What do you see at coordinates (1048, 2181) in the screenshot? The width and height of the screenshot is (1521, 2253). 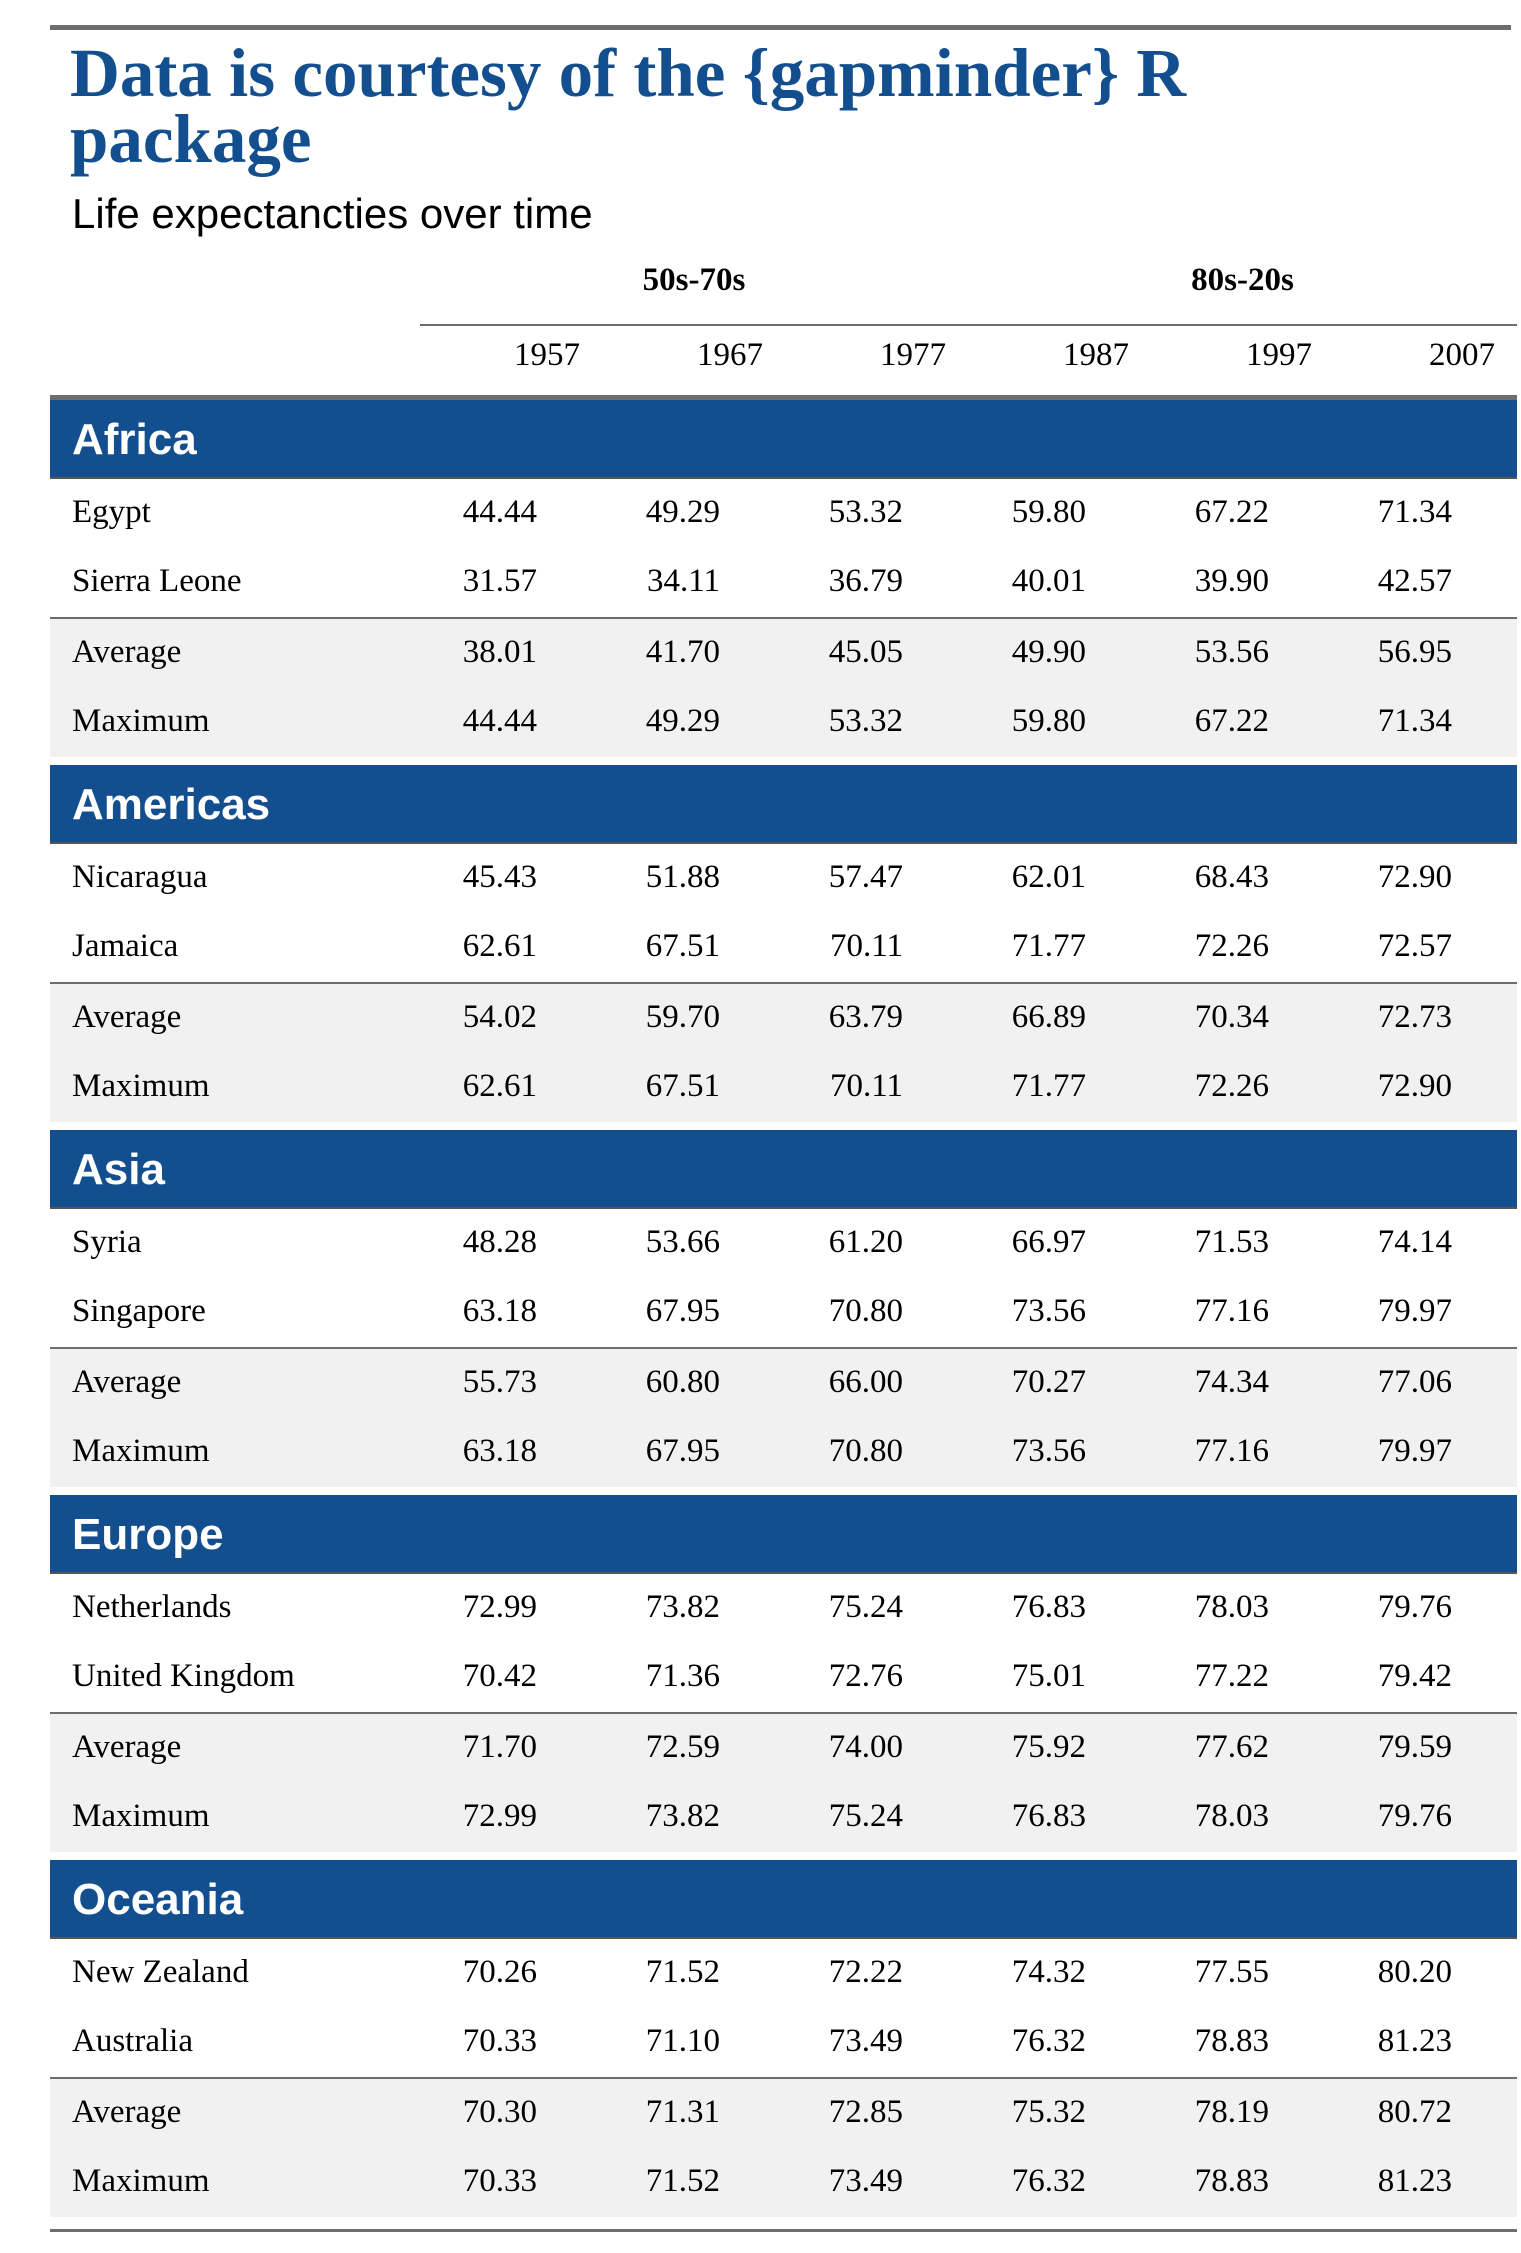 I see `table-cell: 76.32` at bounding box center [1048, 2181].